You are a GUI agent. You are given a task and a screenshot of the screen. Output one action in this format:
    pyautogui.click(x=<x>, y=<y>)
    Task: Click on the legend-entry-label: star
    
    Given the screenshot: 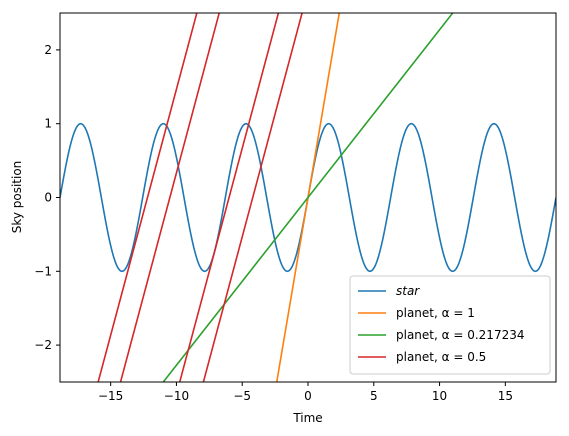 What is the action you would take?
    pyautogui.click(x=408, y=291)
    